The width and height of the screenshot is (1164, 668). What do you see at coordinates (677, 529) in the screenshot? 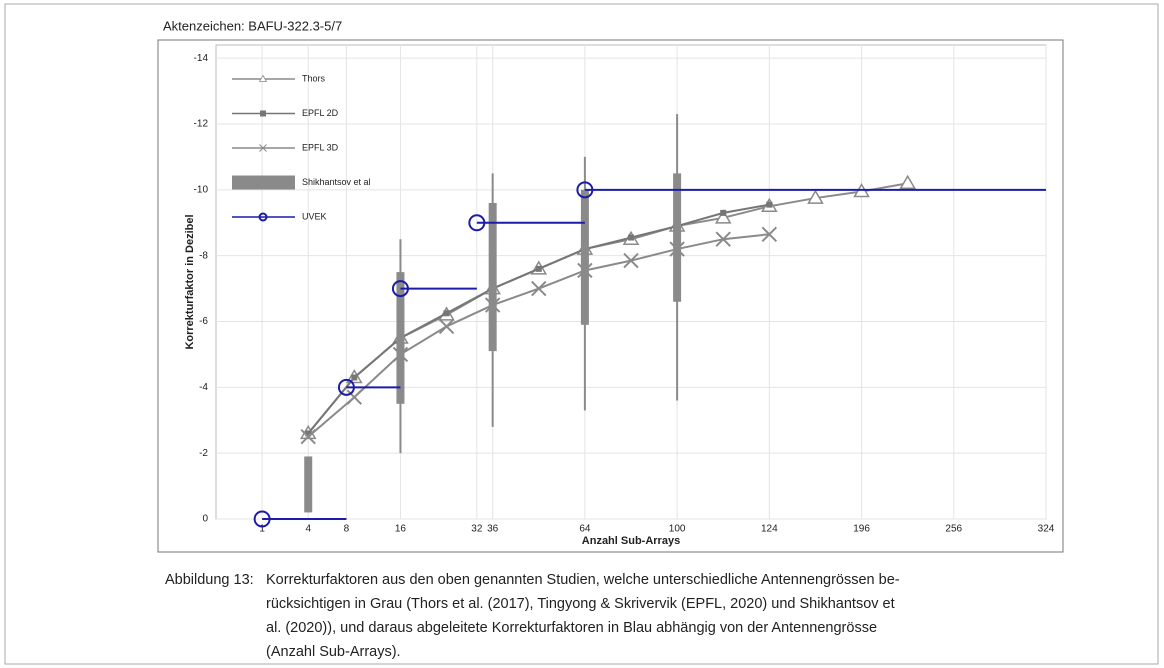
I see `x-tick-label: 100` at bounding box center [677, 529].